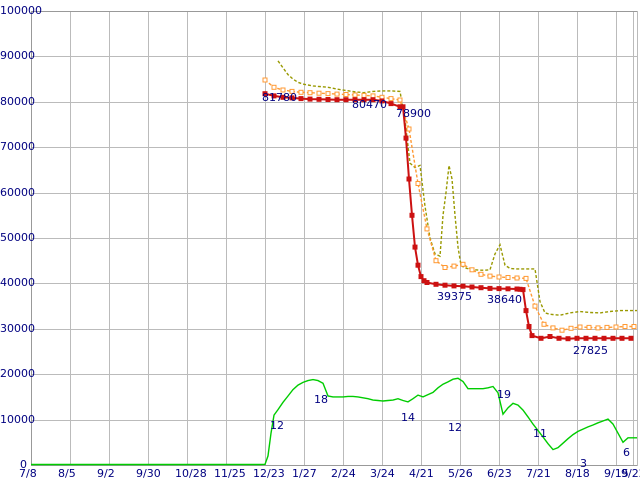  Describe the element at coordinates (17, 101) in the screenshot. I see `y-tick-label: 80000` at that location.